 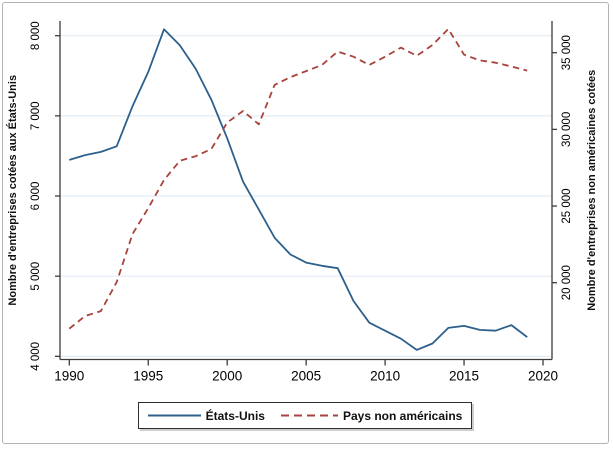 What do you see at coordinates (402, 415) in the screenshot?
I see `legend-label-pays-non-americains: Pays non américains` at bounding box center [402, 415].